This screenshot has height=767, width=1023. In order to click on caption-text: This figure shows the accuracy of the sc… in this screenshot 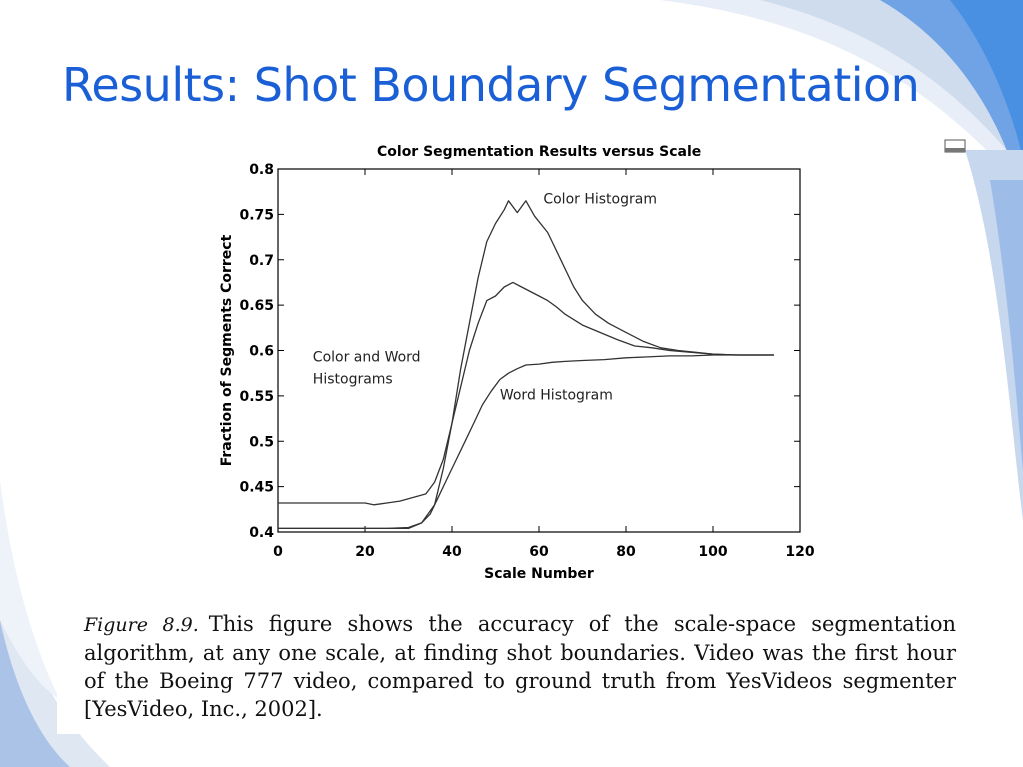, I will do `click(520, 666)`.